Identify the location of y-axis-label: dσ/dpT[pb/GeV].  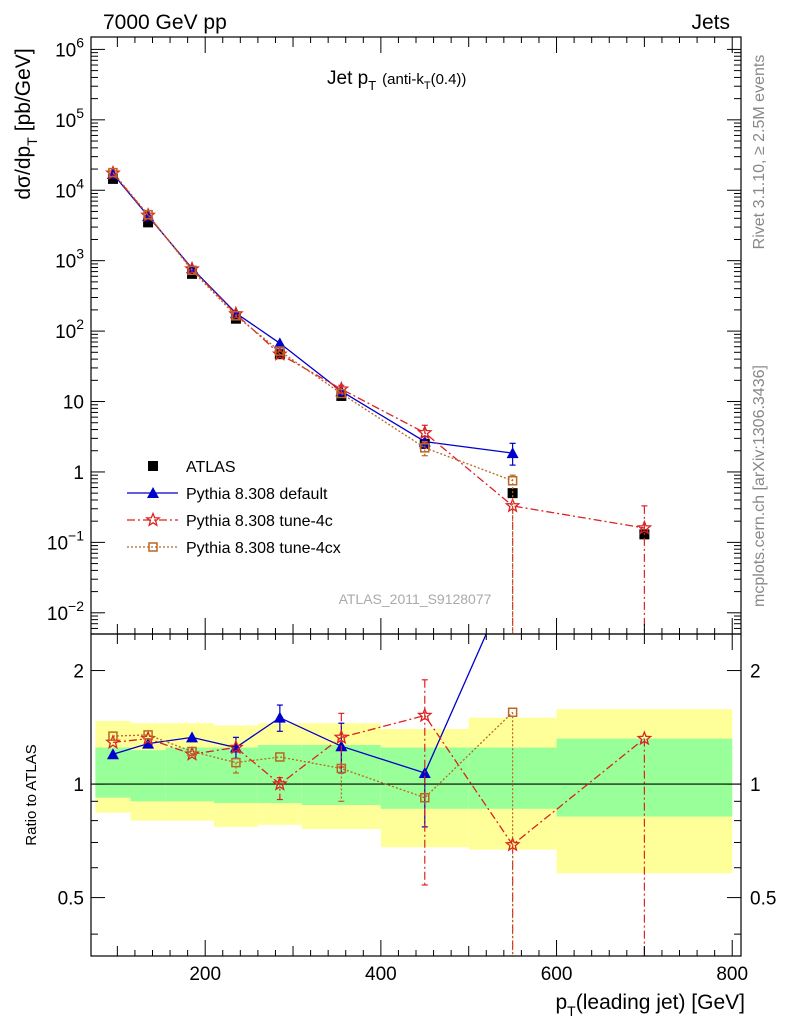
(26, 123).